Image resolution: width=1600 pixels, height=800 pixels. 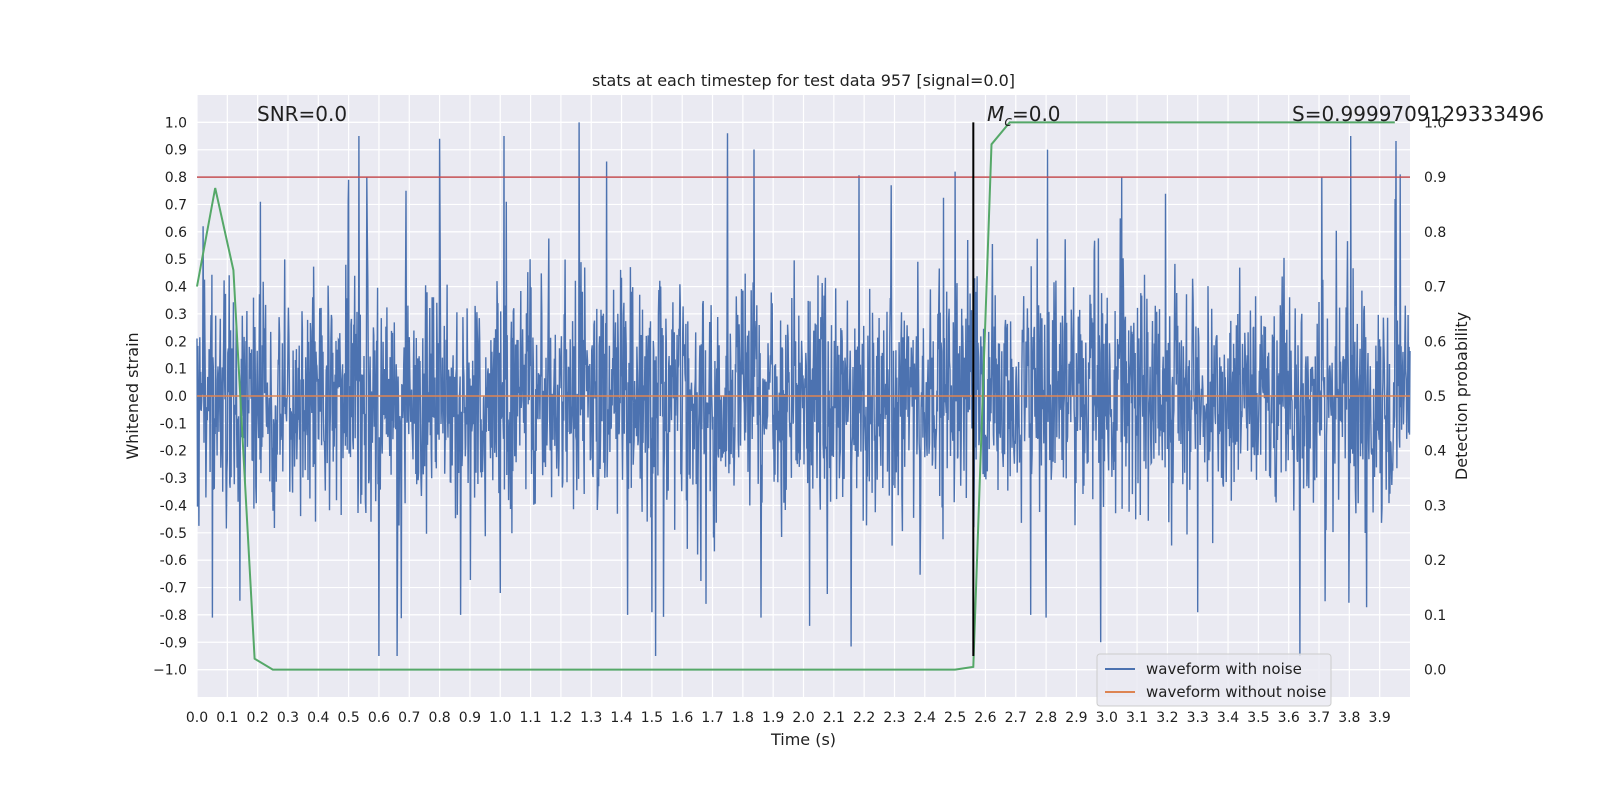 What do you see at coordinates (561, 718) in the screenshot?
I see `x-tick-label: 1.2` at bounding box center [561, 718].